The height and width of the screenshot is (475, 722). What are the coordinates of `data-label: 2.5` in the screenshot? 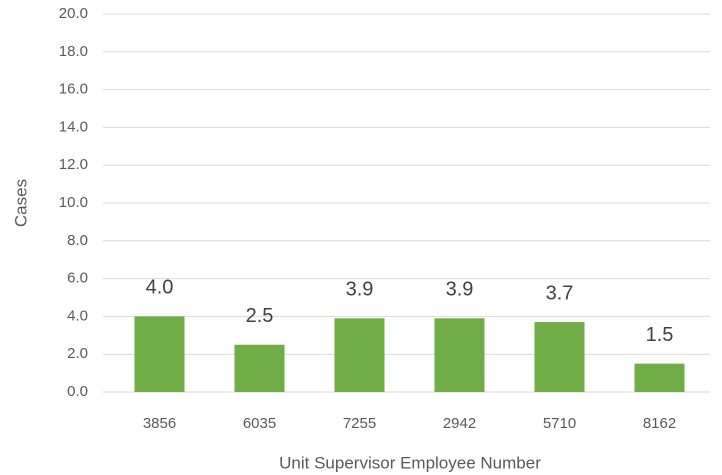 It's located at (260, 316).